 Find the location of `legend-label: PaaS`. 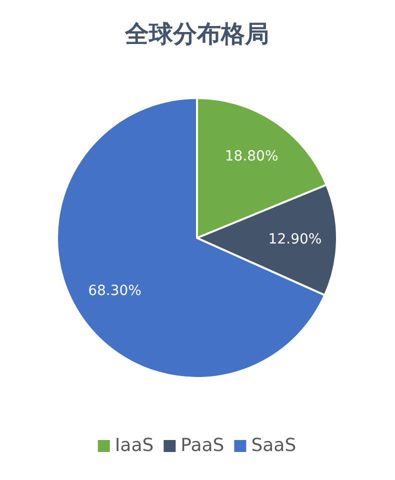

legend-label: PaaS is located at coordinates (202, 445).